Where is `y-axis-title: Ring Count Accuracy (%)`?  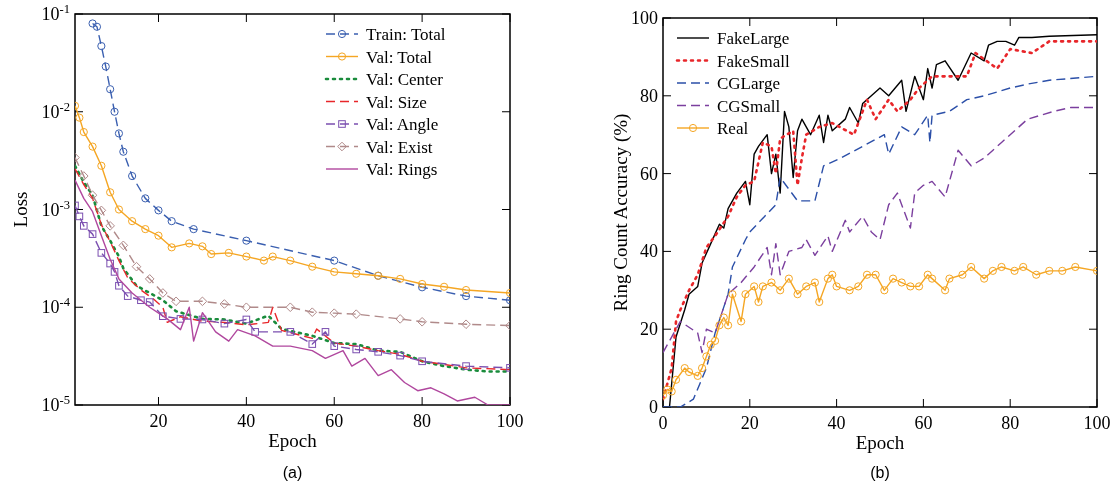
y-axis-title: Ring Count Accuracy (%) is located at coordinates (621, 212).